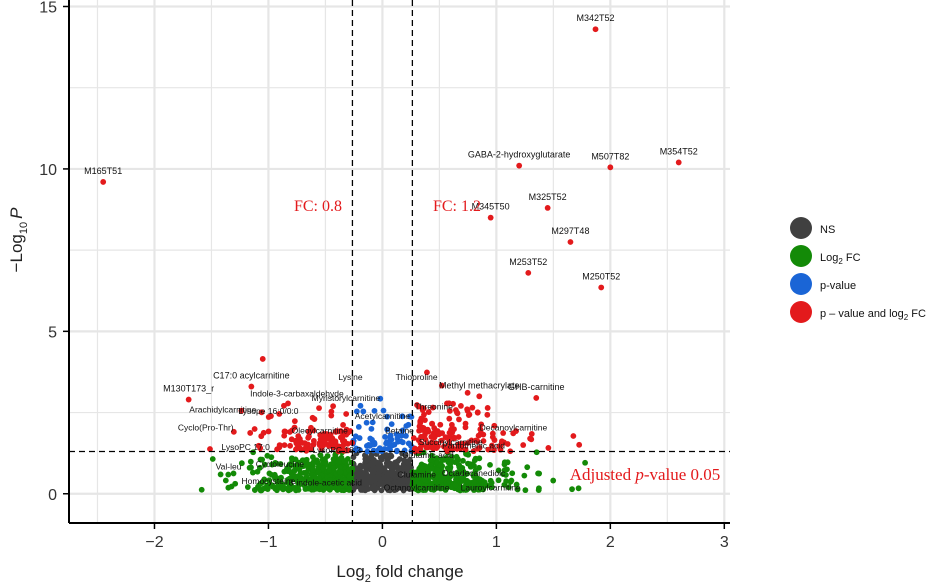 The height and width of the screenshot is (588, 941). Describe the element at coordinates (417, 377) in the screenshot. I see `metabolite-label: Thioproline` at that location.